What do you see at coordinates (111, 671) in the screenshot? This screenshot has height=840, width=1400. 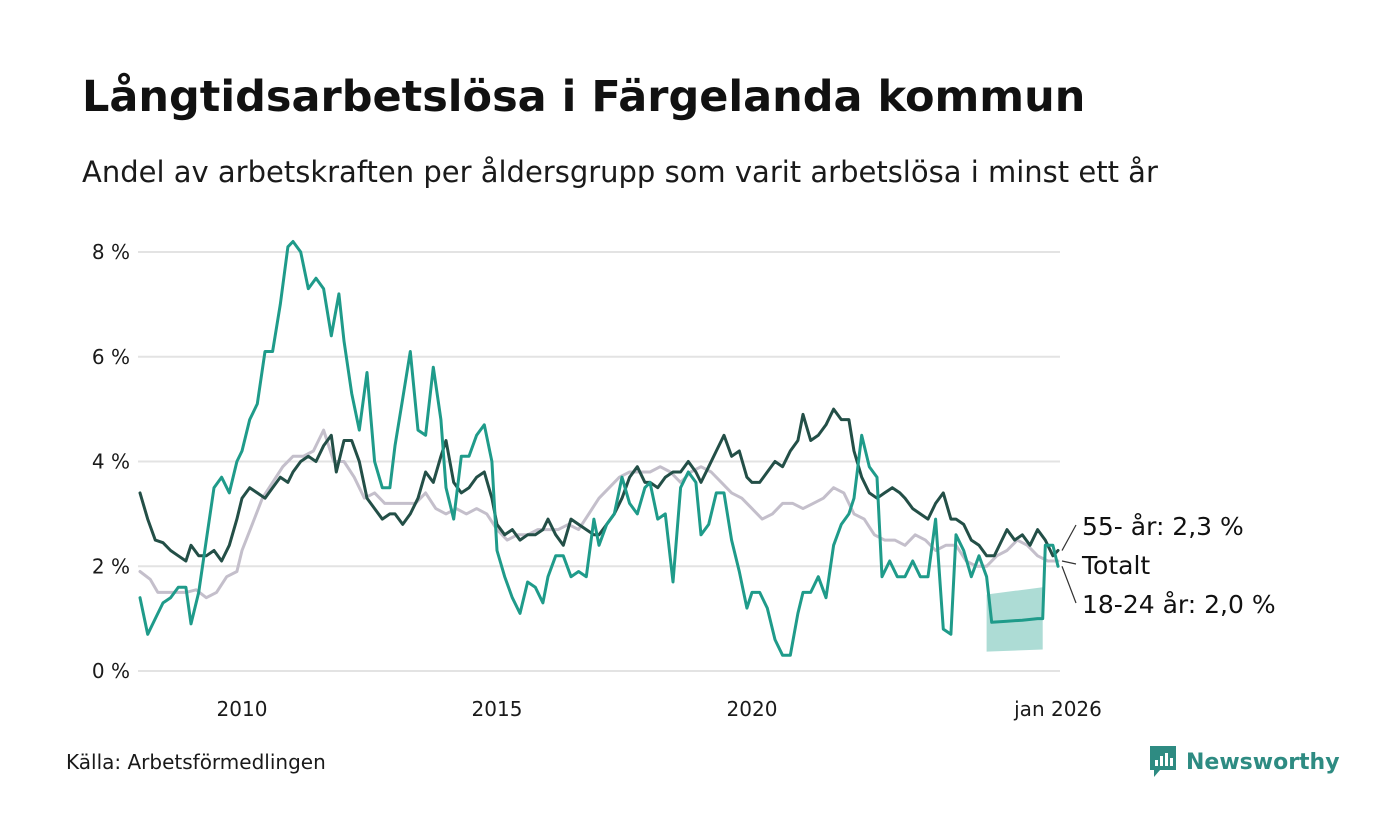 I see `y-tick-label: 0 %` at bounding box center [111, 671].